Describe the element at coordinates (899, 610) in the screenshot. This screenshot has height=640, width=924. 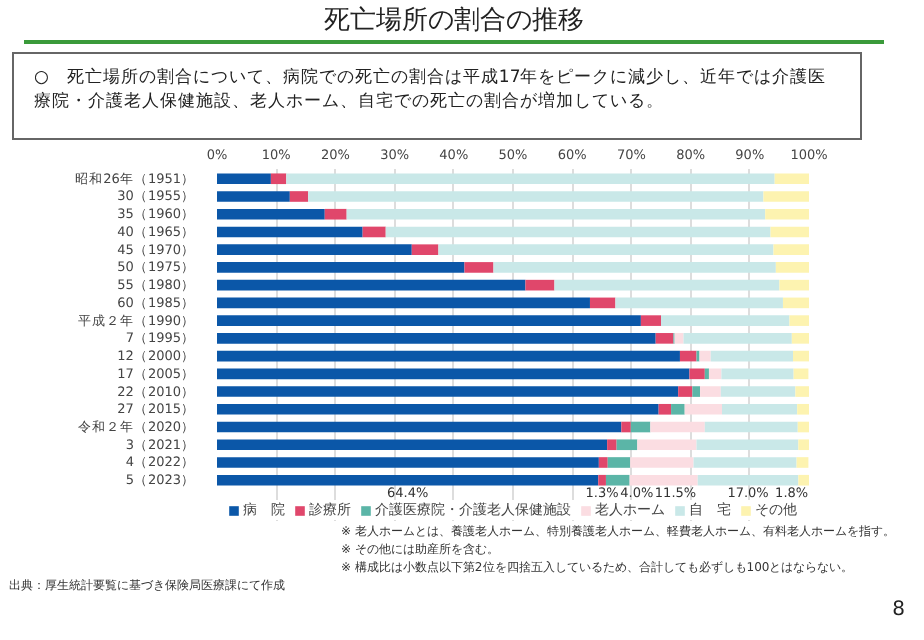
I see `text: 8` at that location.